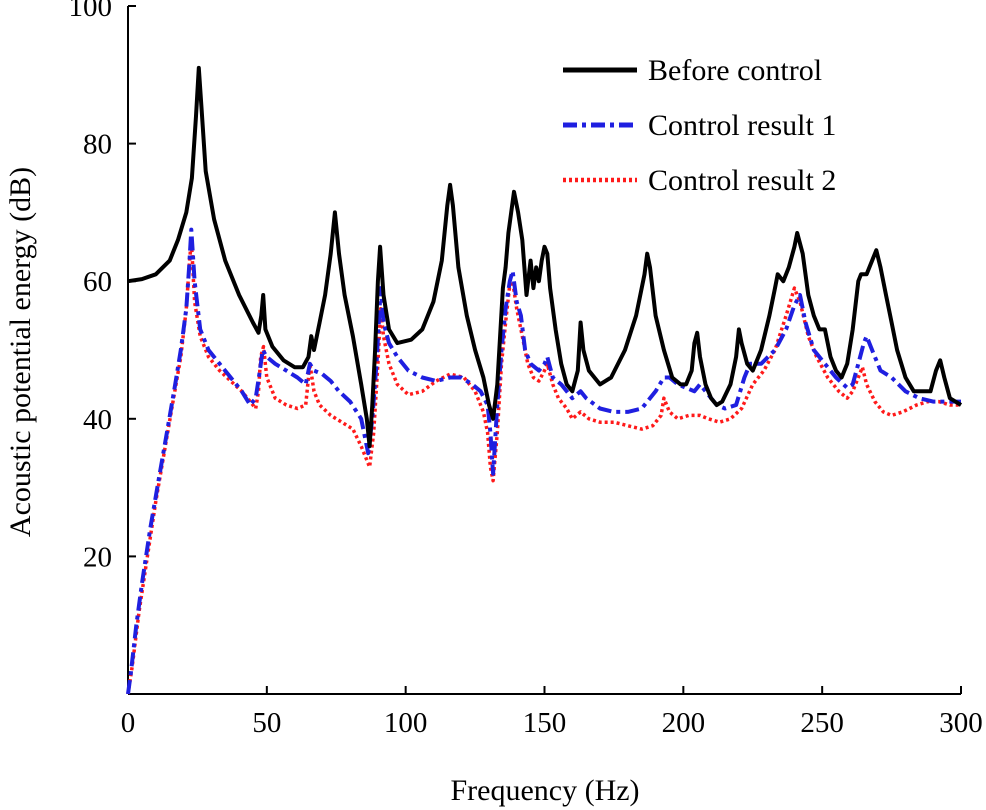 This screenshot has height=810, width=986. I want to click on x-ticks: 0 50 100 150 200 250 300, so click(552, 712).